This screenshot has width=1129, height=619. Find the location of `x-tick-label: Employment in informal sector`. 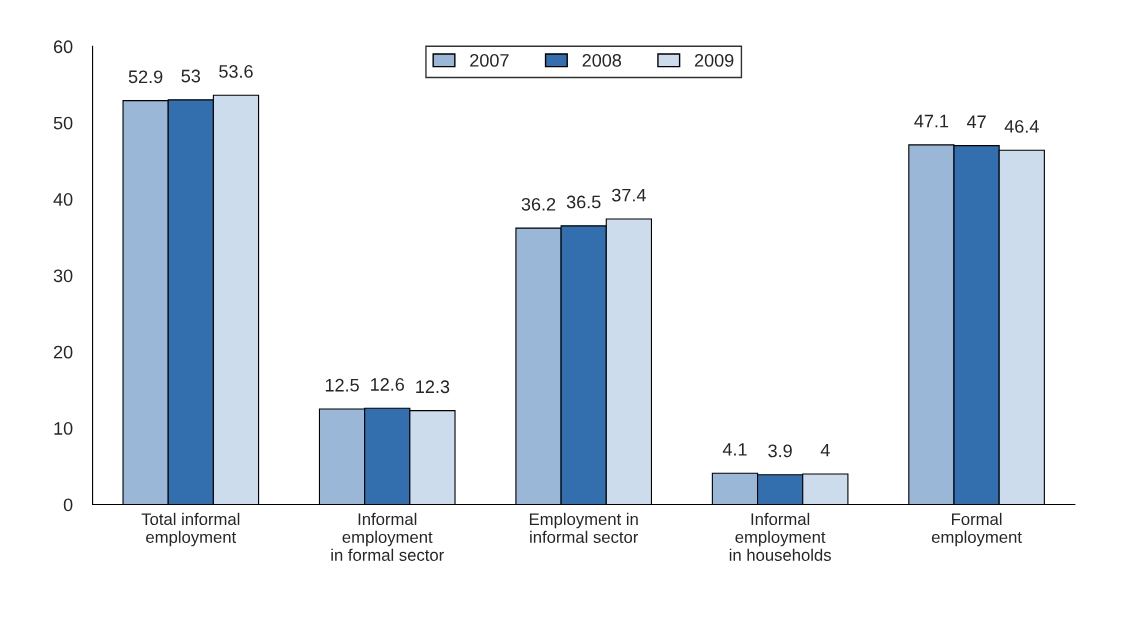

x-tick-label: Employment in informal sector is located at coordinates (584, 528).